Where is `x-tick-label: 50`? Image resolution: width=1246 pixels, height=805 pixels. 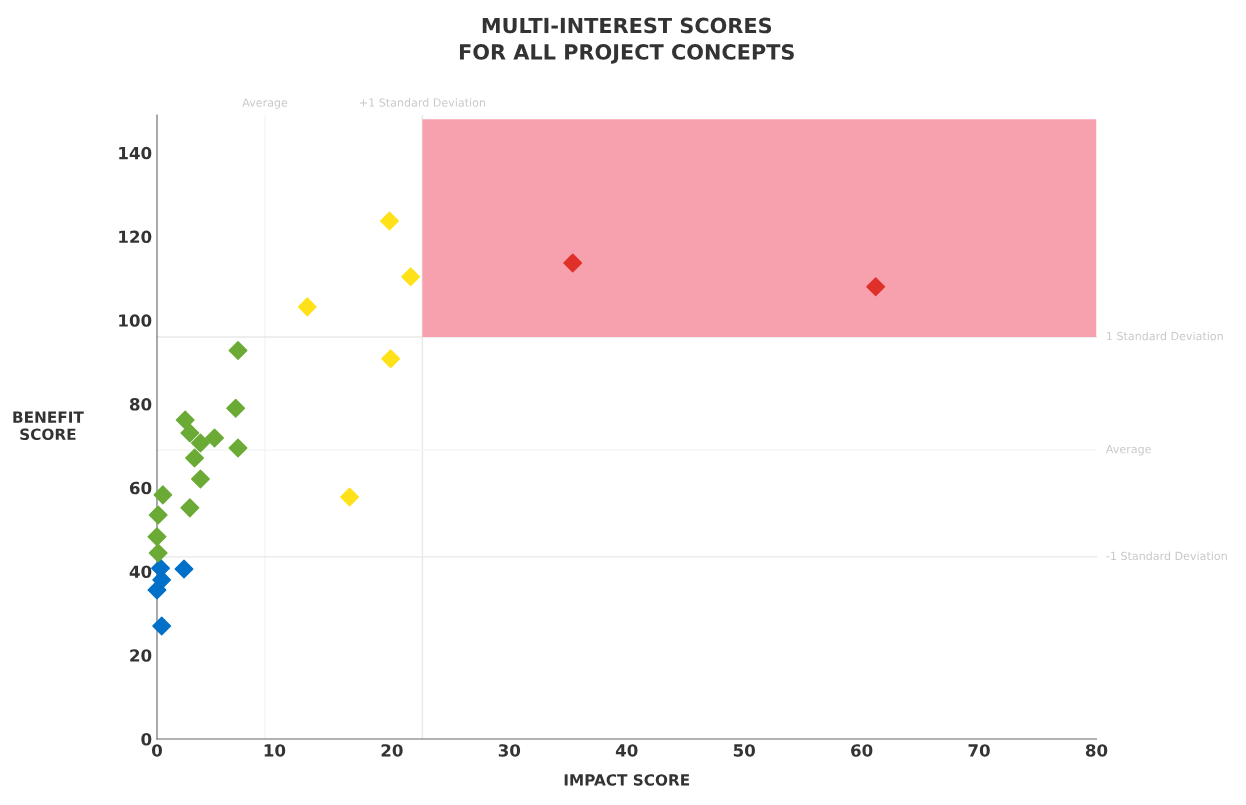 x-tick-label: 50 is located at coordinates (744, 750).